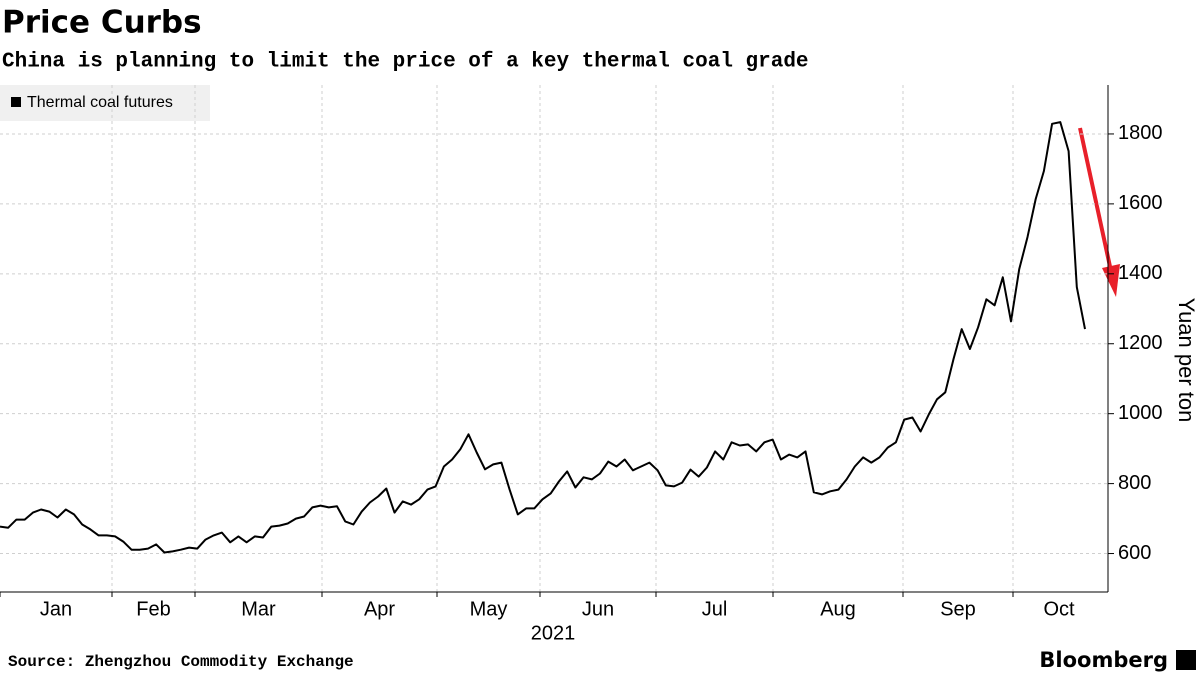 The height and width of the screenshot is (675, 1200). What do you see at coordinates (1140, 133) in the screenshot?
I see `y-tick-label: 1800` at bounding box center [1140, 133].